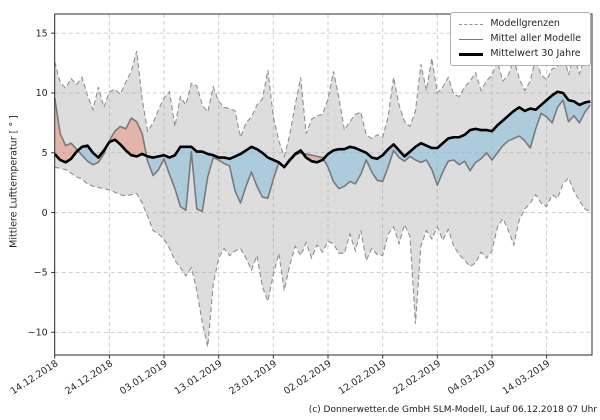 The height and width of the screenshot is (420, 600). I want to click on gray-line-icon, so click(471, 39).